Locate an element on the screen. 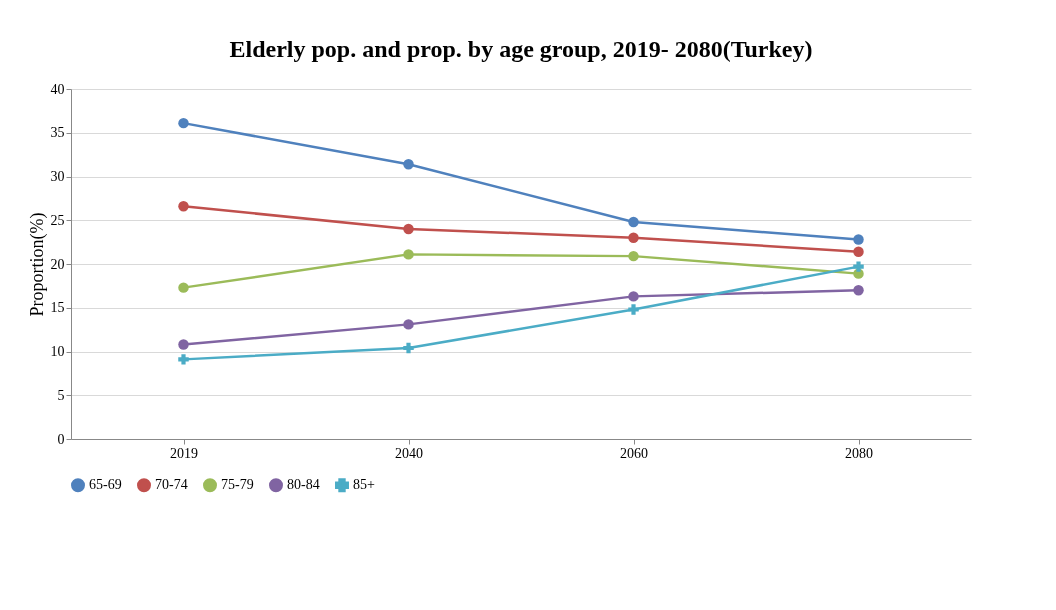 This screenshot has width=1056, height=610. legend-label: 70-74 is located at coordinates (171, 485).